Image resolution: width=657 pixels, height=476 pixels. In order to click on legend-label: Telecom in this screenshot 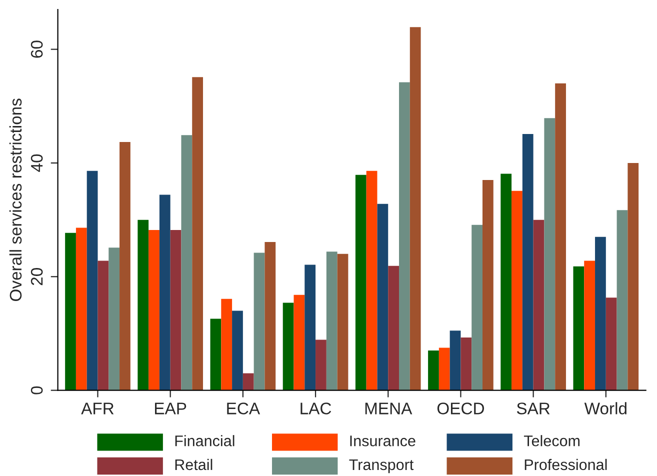, I will do `click(552, 440)`.